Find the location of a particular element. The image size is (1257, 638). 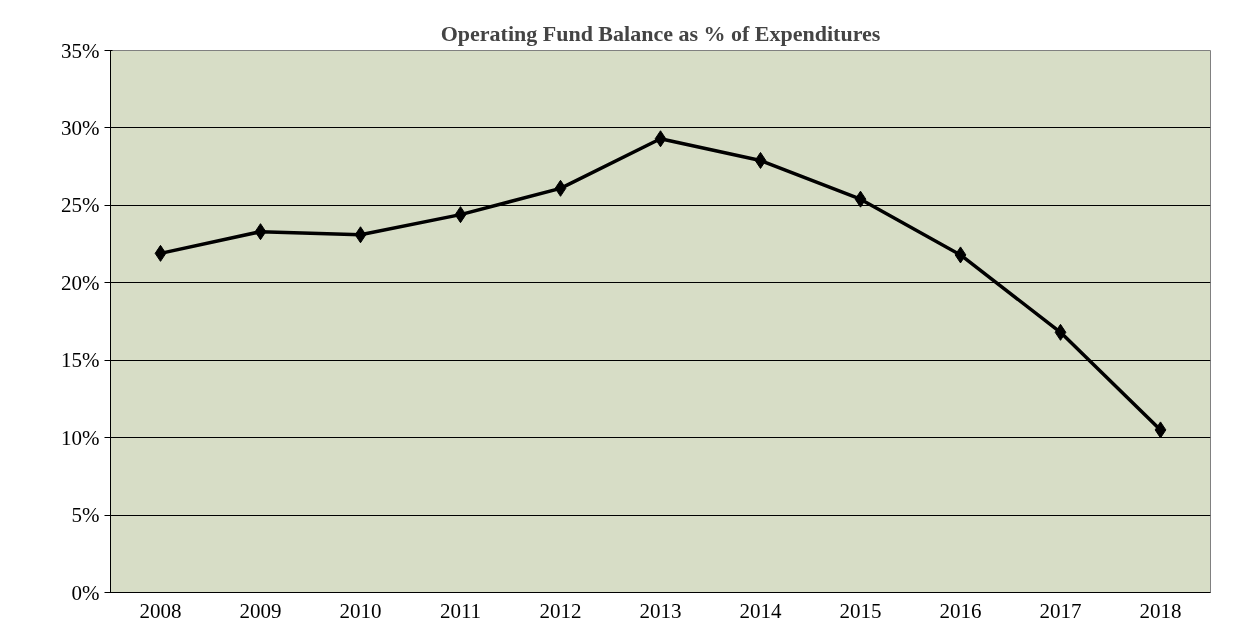

x-tick-label: 2018 is located at coordinates (1160, 610).